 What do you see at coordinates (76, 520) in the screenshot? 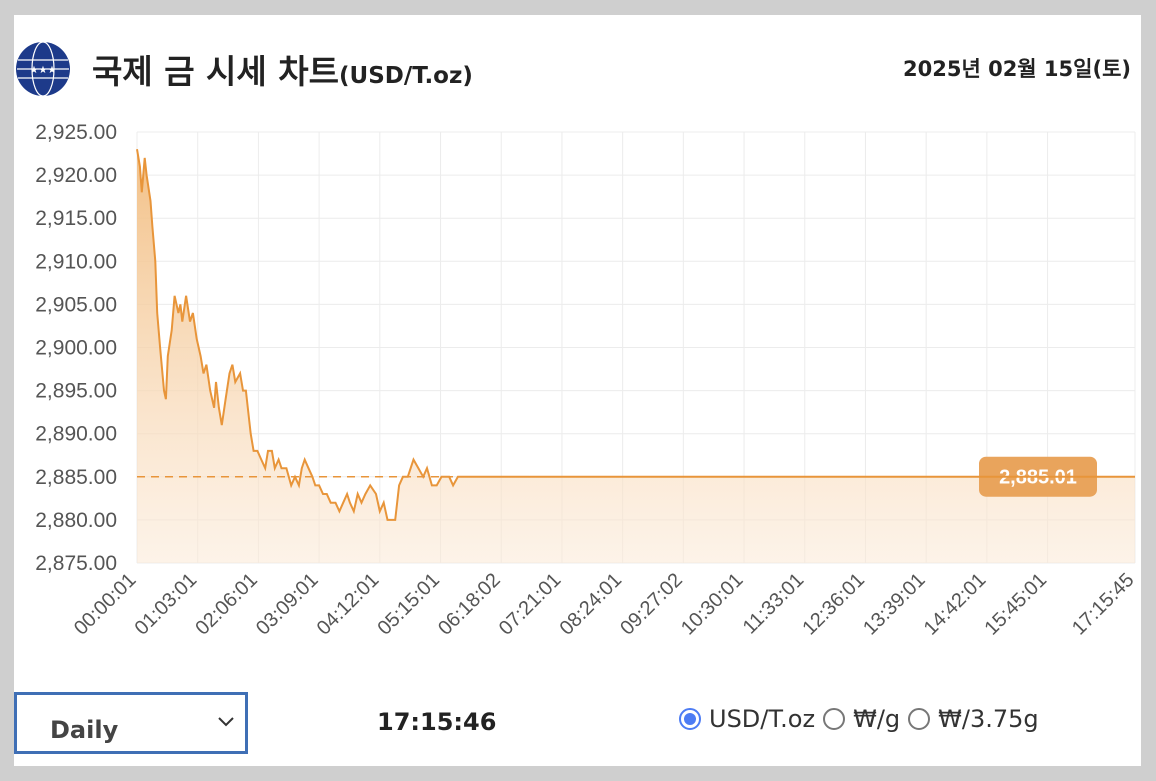
I see `y-tick-label: 2,880.00` at bounding box center [76, 520].